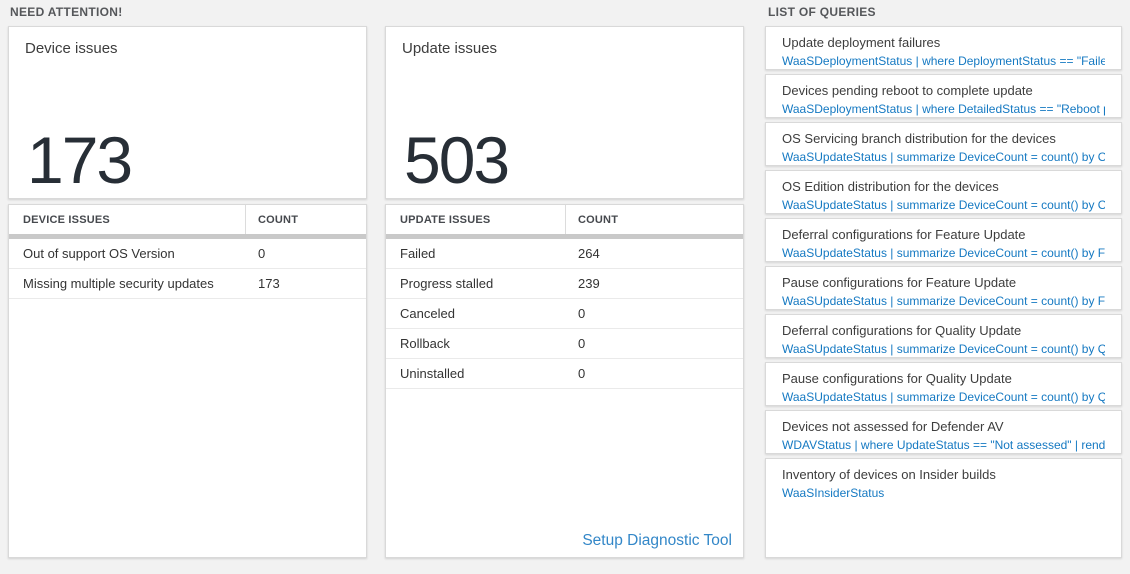  Describe the element at coordinates (564, 374) in the screenshot. I see `update-table-row-uninstalled: Uninstalled 0` at that location.